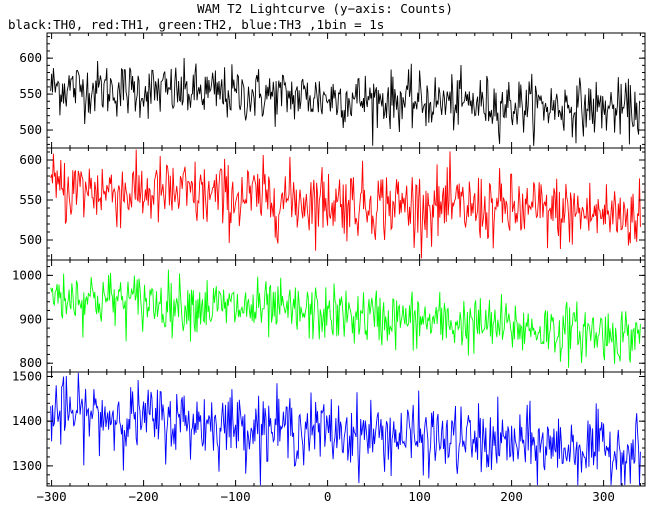 This screenshot has height=505, width=650. What do you see at coordinates (27, 420) in the screenshot?
I see `y-tick-label: 1400` at bounding box center [27, 420].